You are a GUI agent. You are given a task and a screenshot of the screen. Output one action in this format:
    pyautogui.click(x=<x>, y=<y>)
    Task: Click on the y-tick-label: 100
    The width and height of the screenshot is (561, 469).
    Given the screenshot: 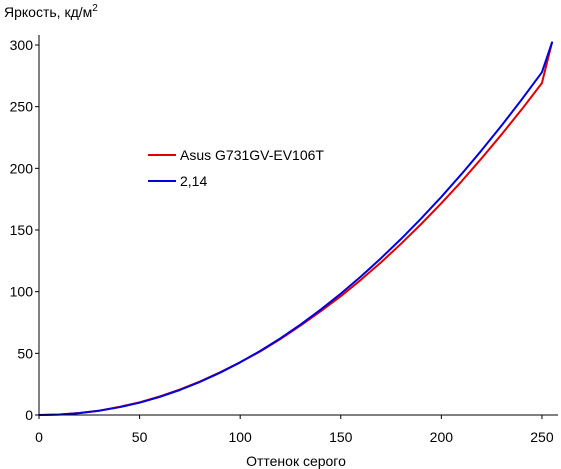 What is the action you would take?
    pyautogui.click(x=22, y=292)
    